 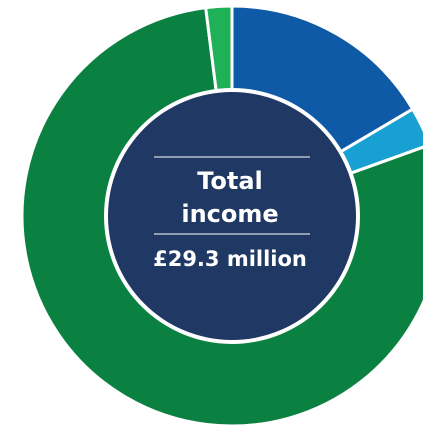 What do you see at coordinates (230, 259) in the screenshot?
I see `center-total-value: £29.3 million` at bounding box center [230, 259].